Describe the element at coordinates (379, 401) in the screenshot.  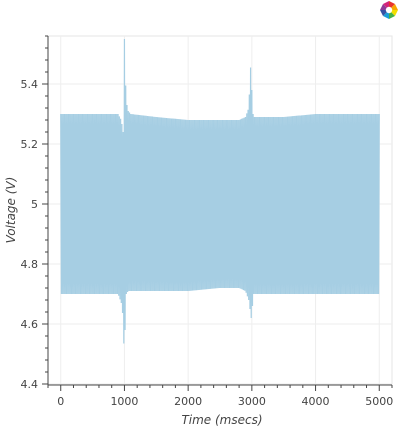
I see `x-tick-label: 5000` at that location.